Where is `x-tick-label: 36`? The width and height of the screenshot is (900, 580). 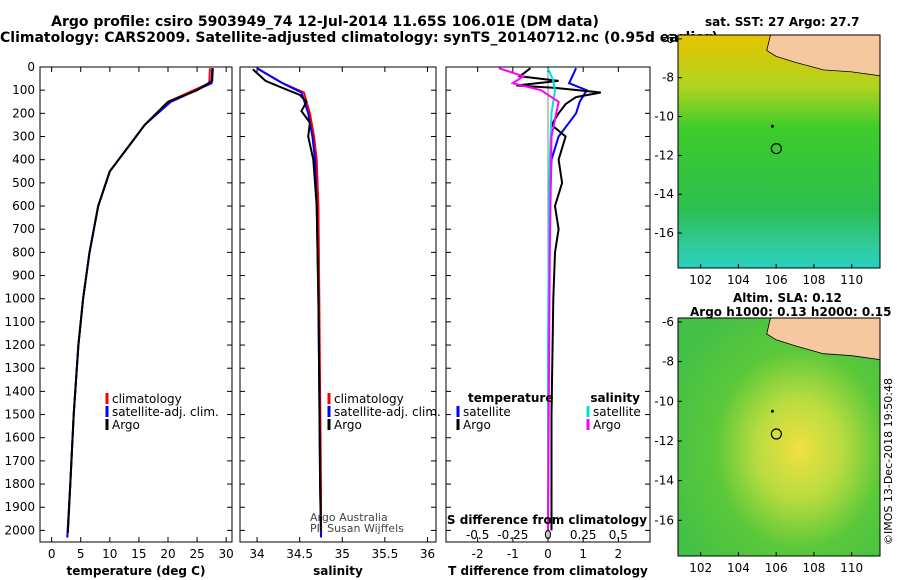 x-tick-label: 36 is located at coordinates (427, 554).